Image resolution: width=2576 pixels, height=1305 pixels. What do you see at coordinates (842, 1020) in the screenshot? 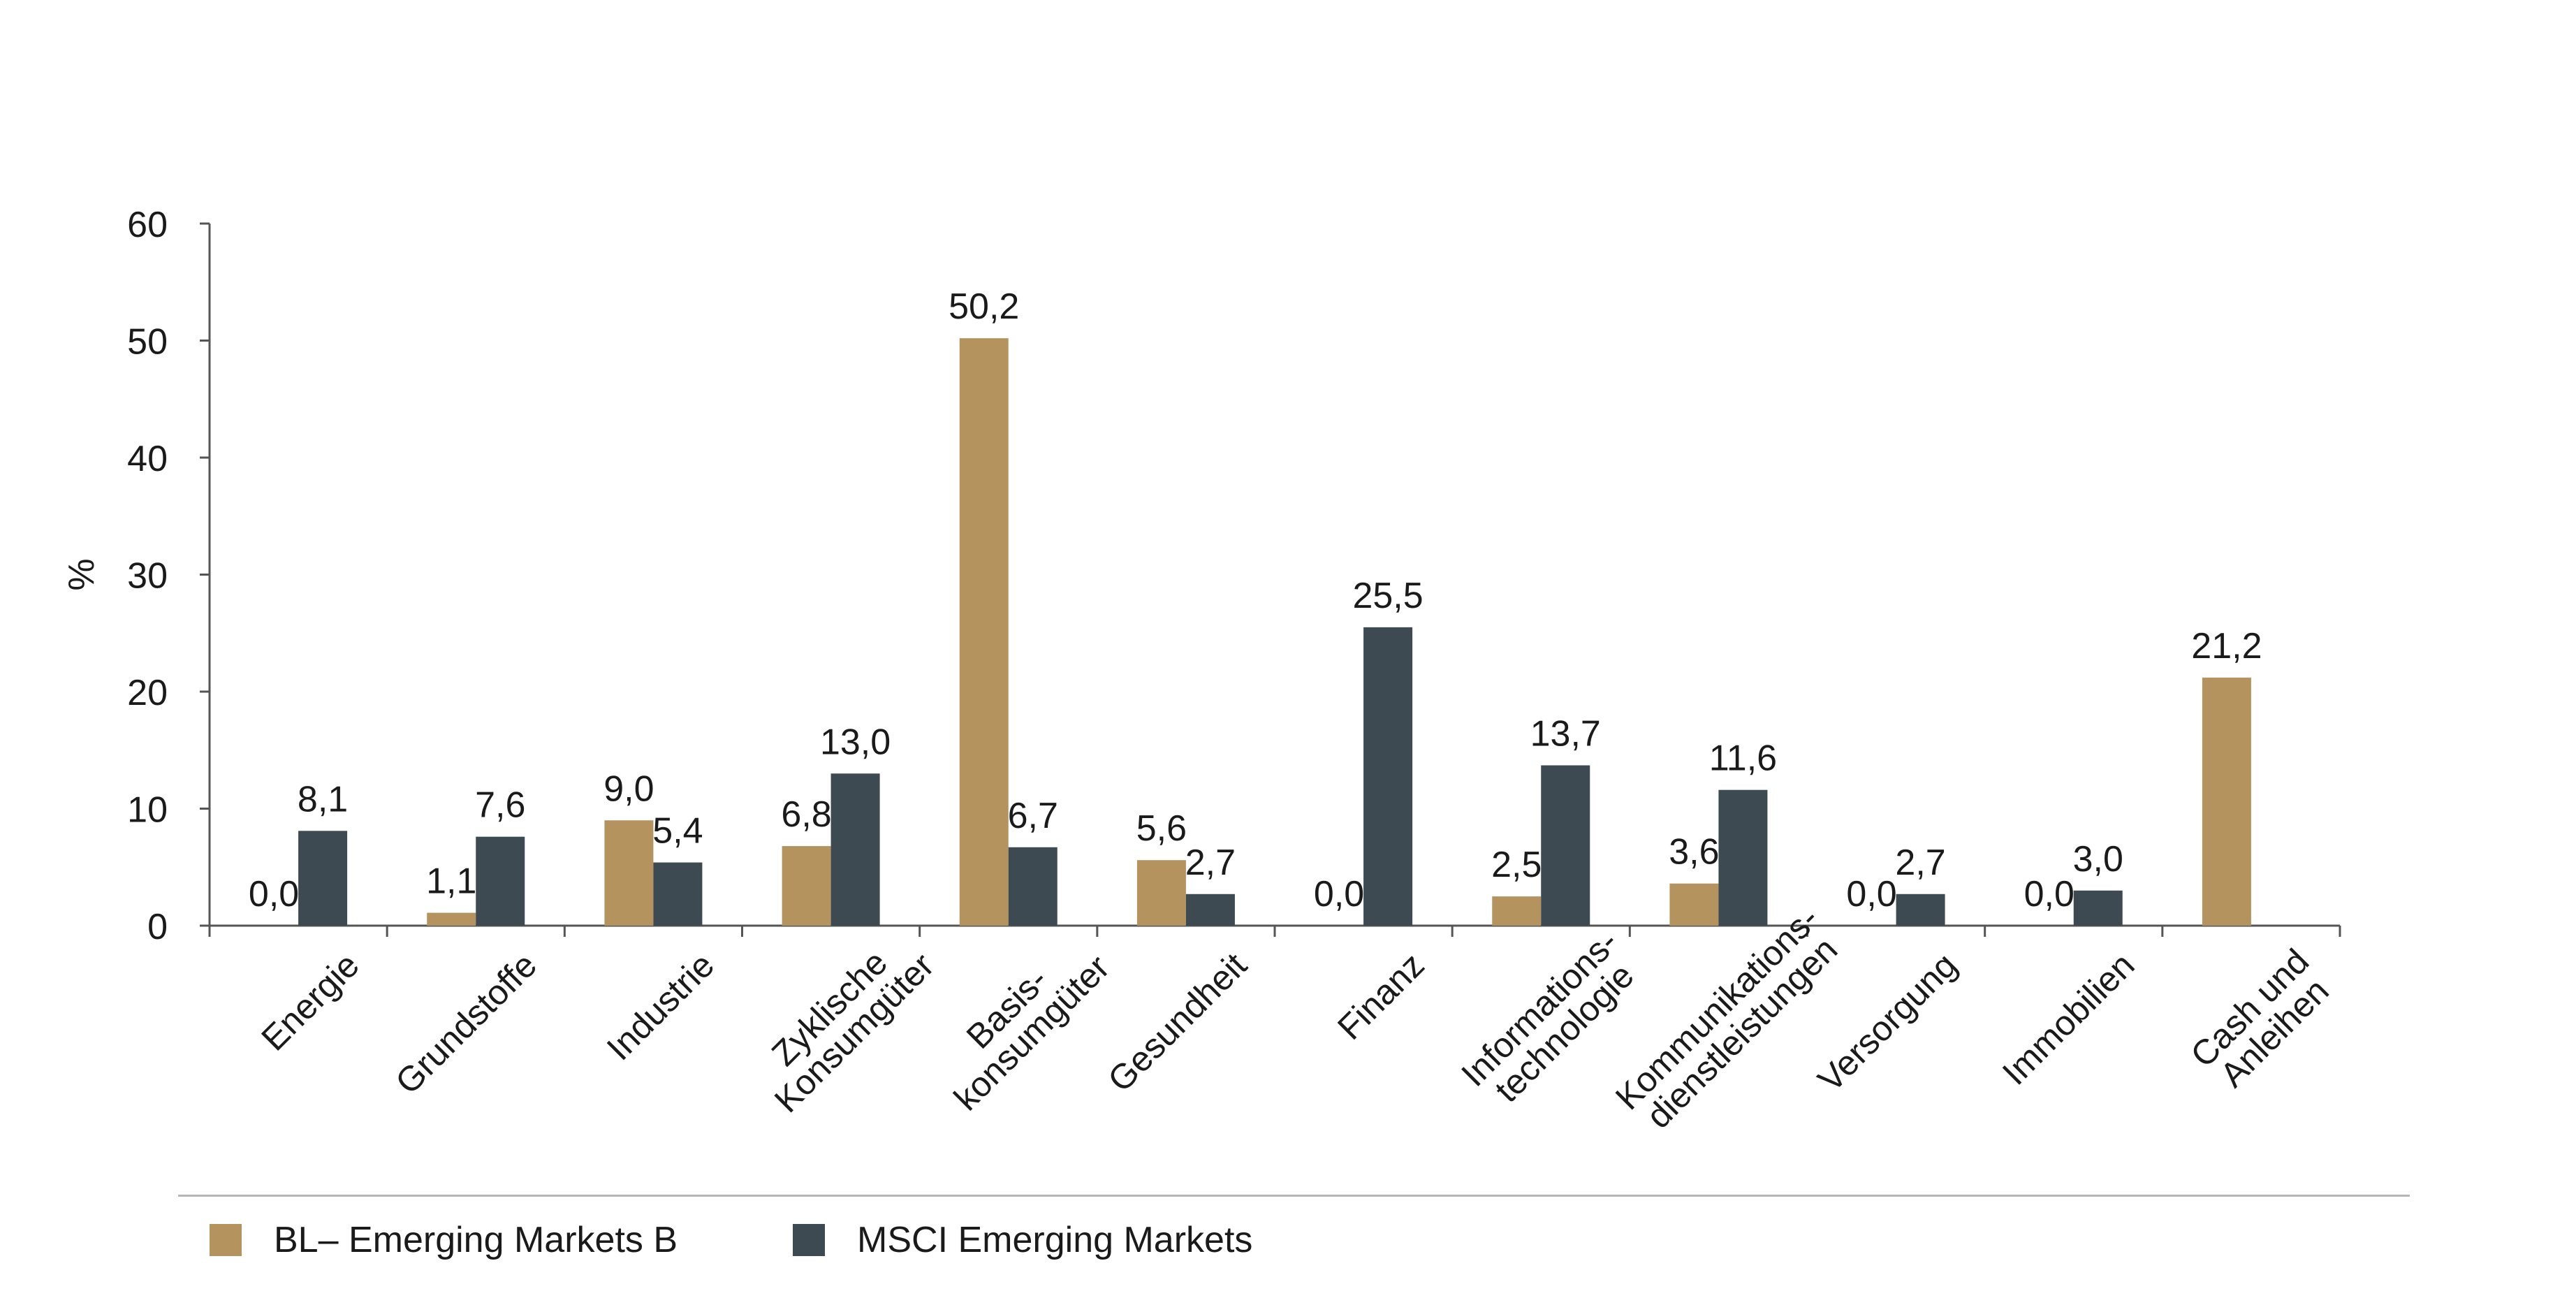
I see `x-tick-label: ZyklischeKonsumgüter` at bounding box center [842, 1020].